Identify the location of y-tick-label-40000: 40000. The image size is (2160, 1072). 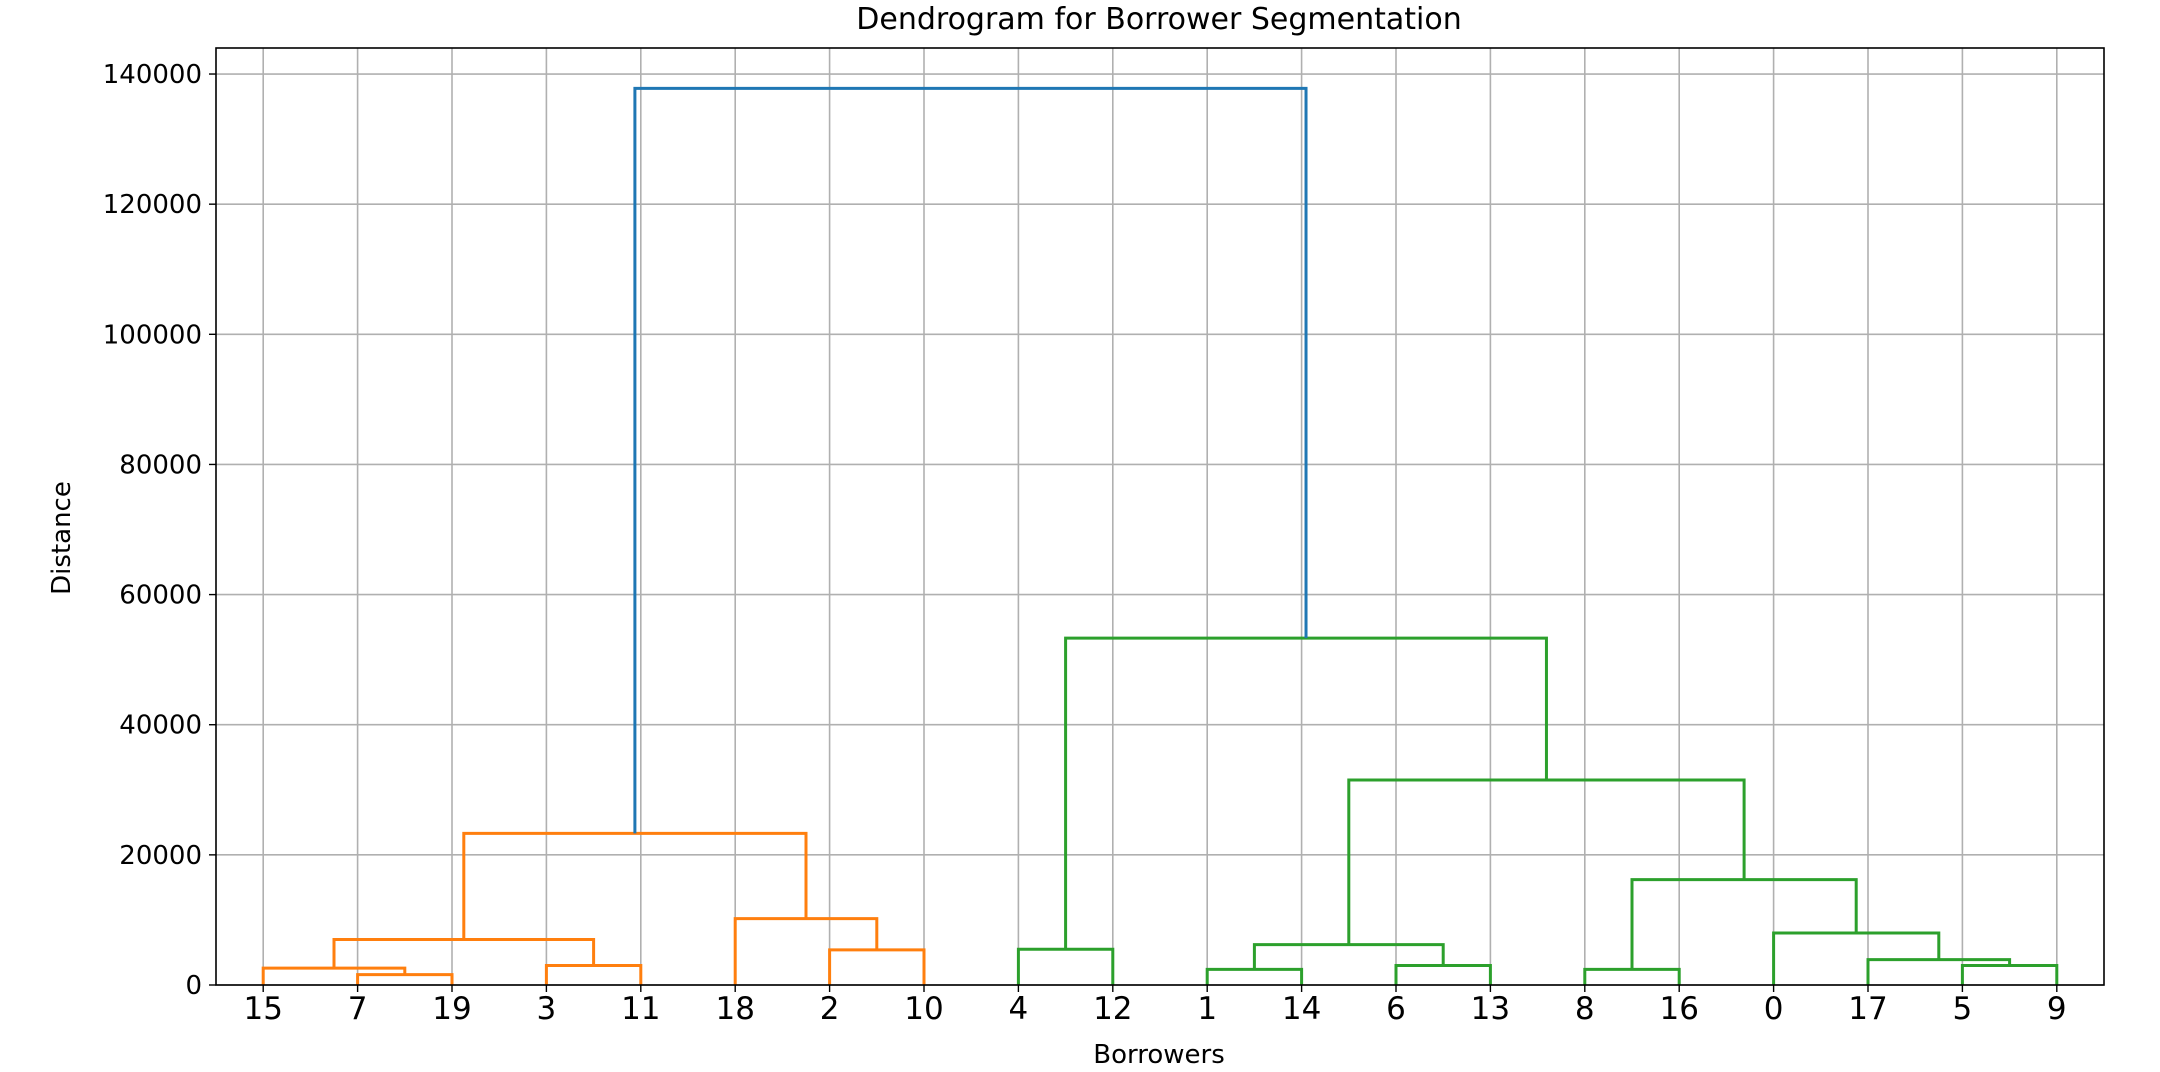
(160, 726).